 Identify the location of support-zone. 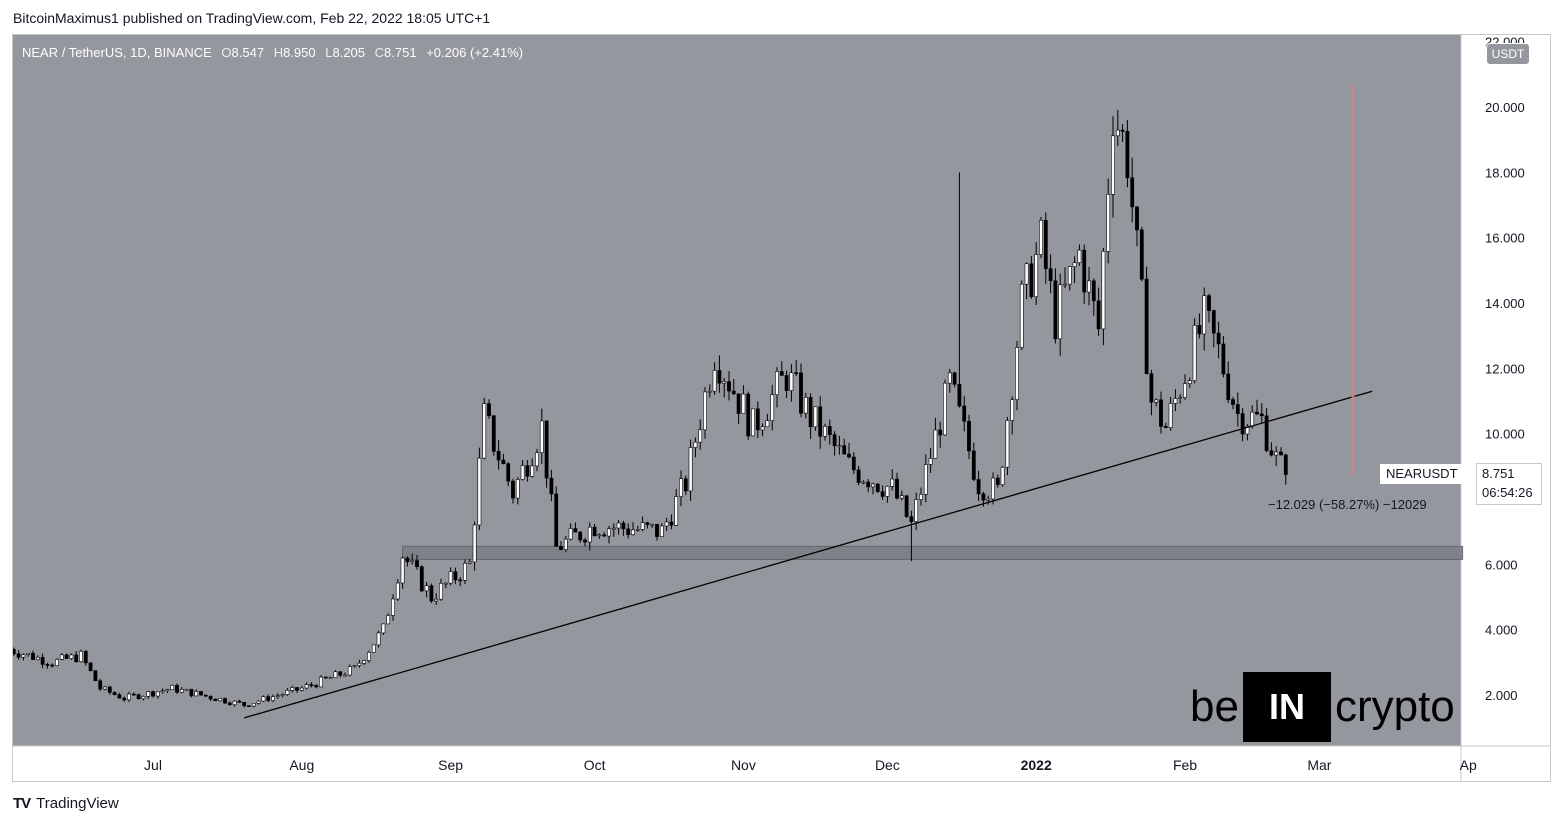
(933, 552).